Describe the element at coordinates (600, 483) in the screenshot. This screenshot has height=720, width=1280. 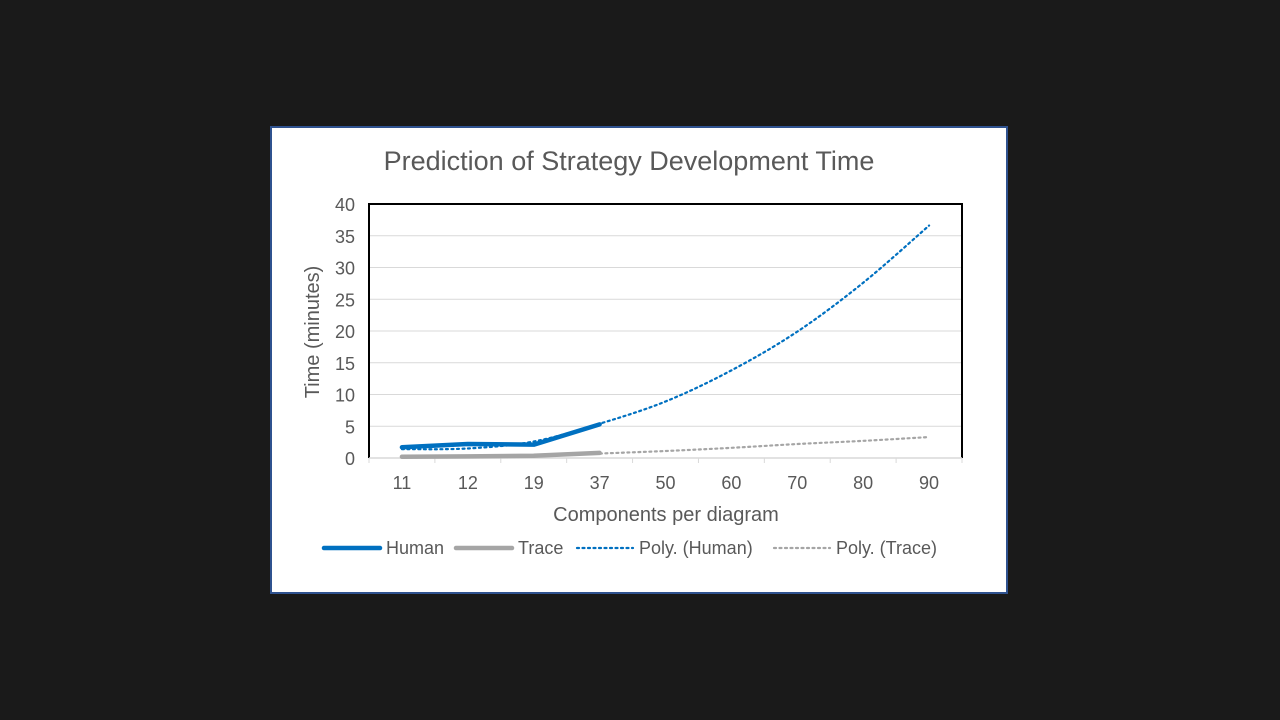
I see `x-tick-label: 37` at that location.